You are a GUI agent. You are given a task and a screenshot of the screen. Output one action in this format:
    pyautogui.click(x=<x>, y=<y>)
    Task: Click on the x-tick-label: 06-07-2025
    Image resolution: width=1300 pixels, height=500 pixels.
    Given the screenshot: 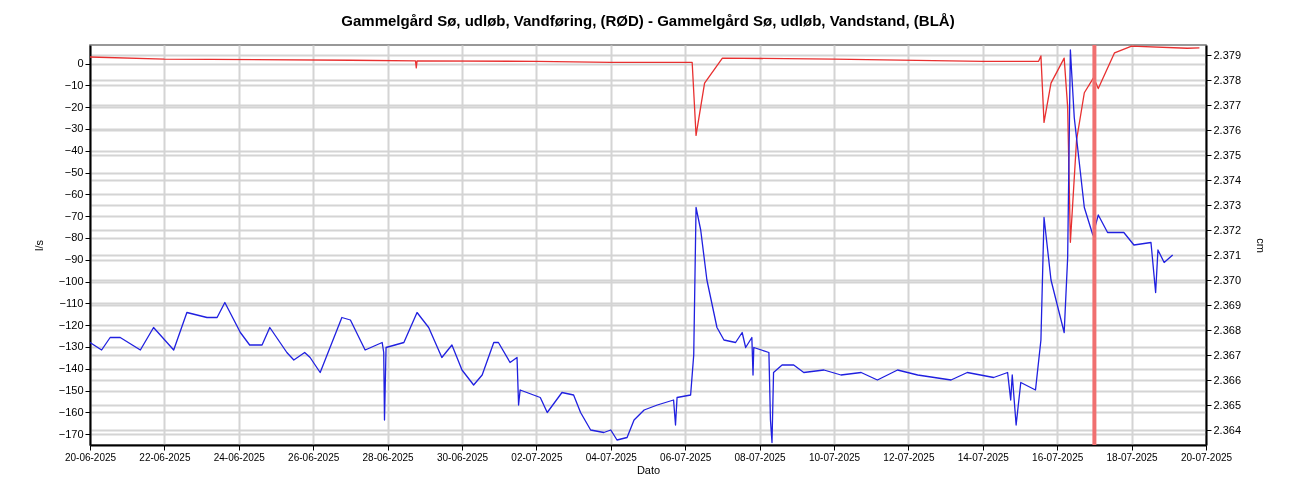 What is the action you would take?
    pyautogui.click(x=686, y=457)
    